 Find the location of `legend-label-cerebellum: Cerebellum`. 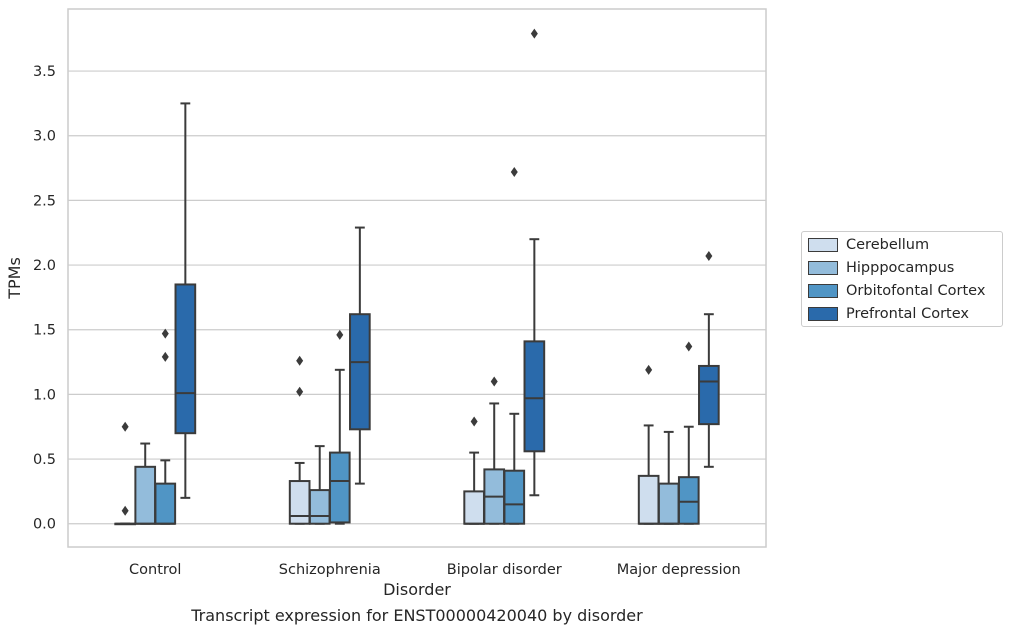

legend-label-cerebellum: Cerebellum is located at coordinates (888, 245).